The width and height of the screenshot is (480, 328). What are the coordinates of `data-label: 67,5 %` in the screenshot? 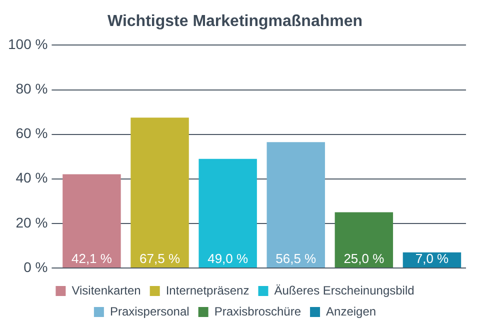 It's located at (160, 258).